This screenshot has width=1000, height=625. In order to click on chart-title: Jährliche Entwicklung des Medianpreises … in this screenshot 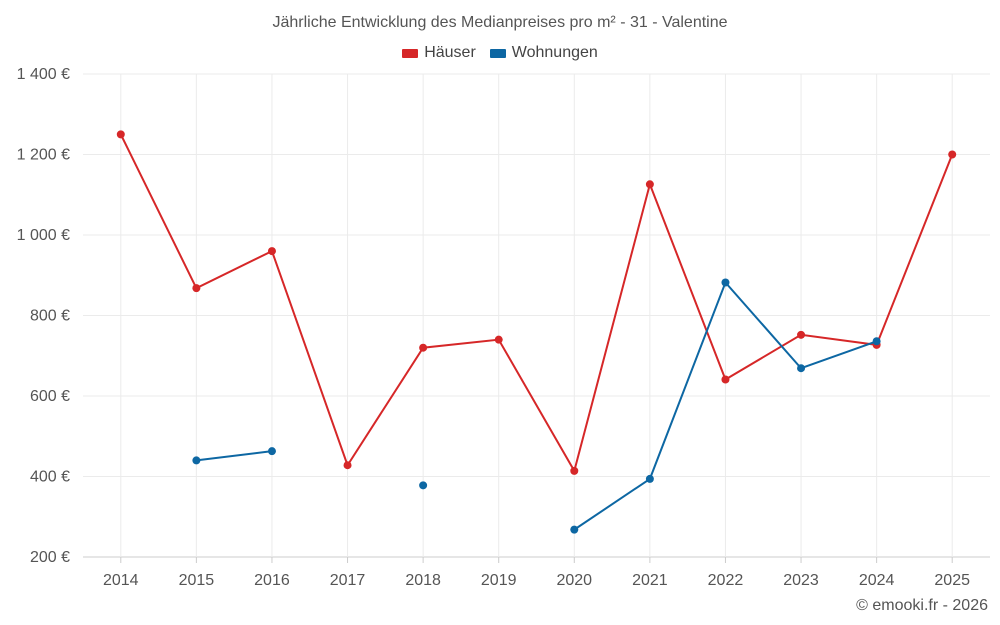, I will do `click(500, 22)`.